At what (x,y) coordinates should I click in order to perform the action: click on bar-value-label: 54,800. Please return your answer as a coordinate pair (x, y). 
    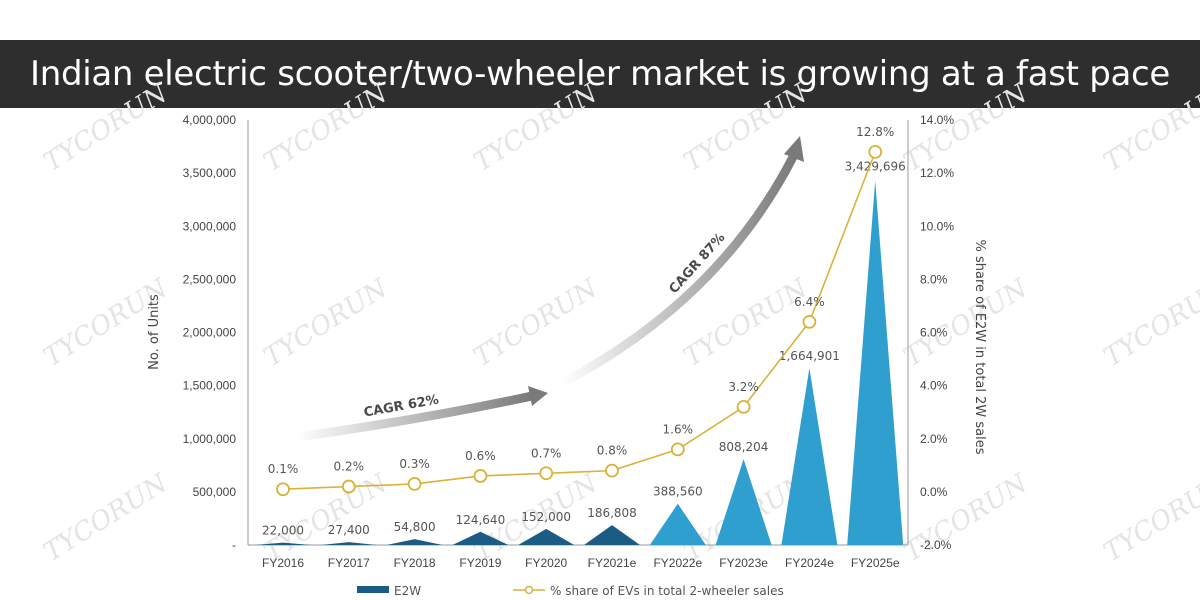
    Looking at the image, I should click on (415, 527).